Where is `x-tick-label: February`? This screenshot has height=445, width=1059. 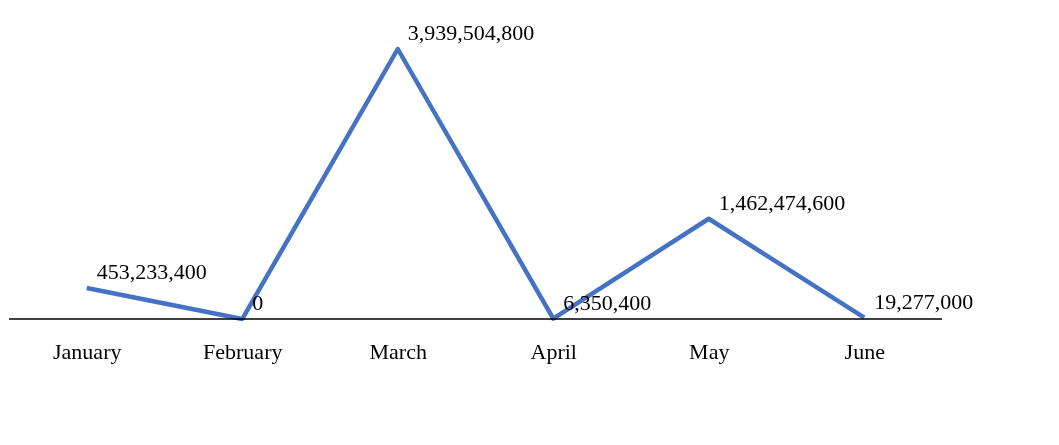
x-tick-label: February is located at coordinates (243, 351).